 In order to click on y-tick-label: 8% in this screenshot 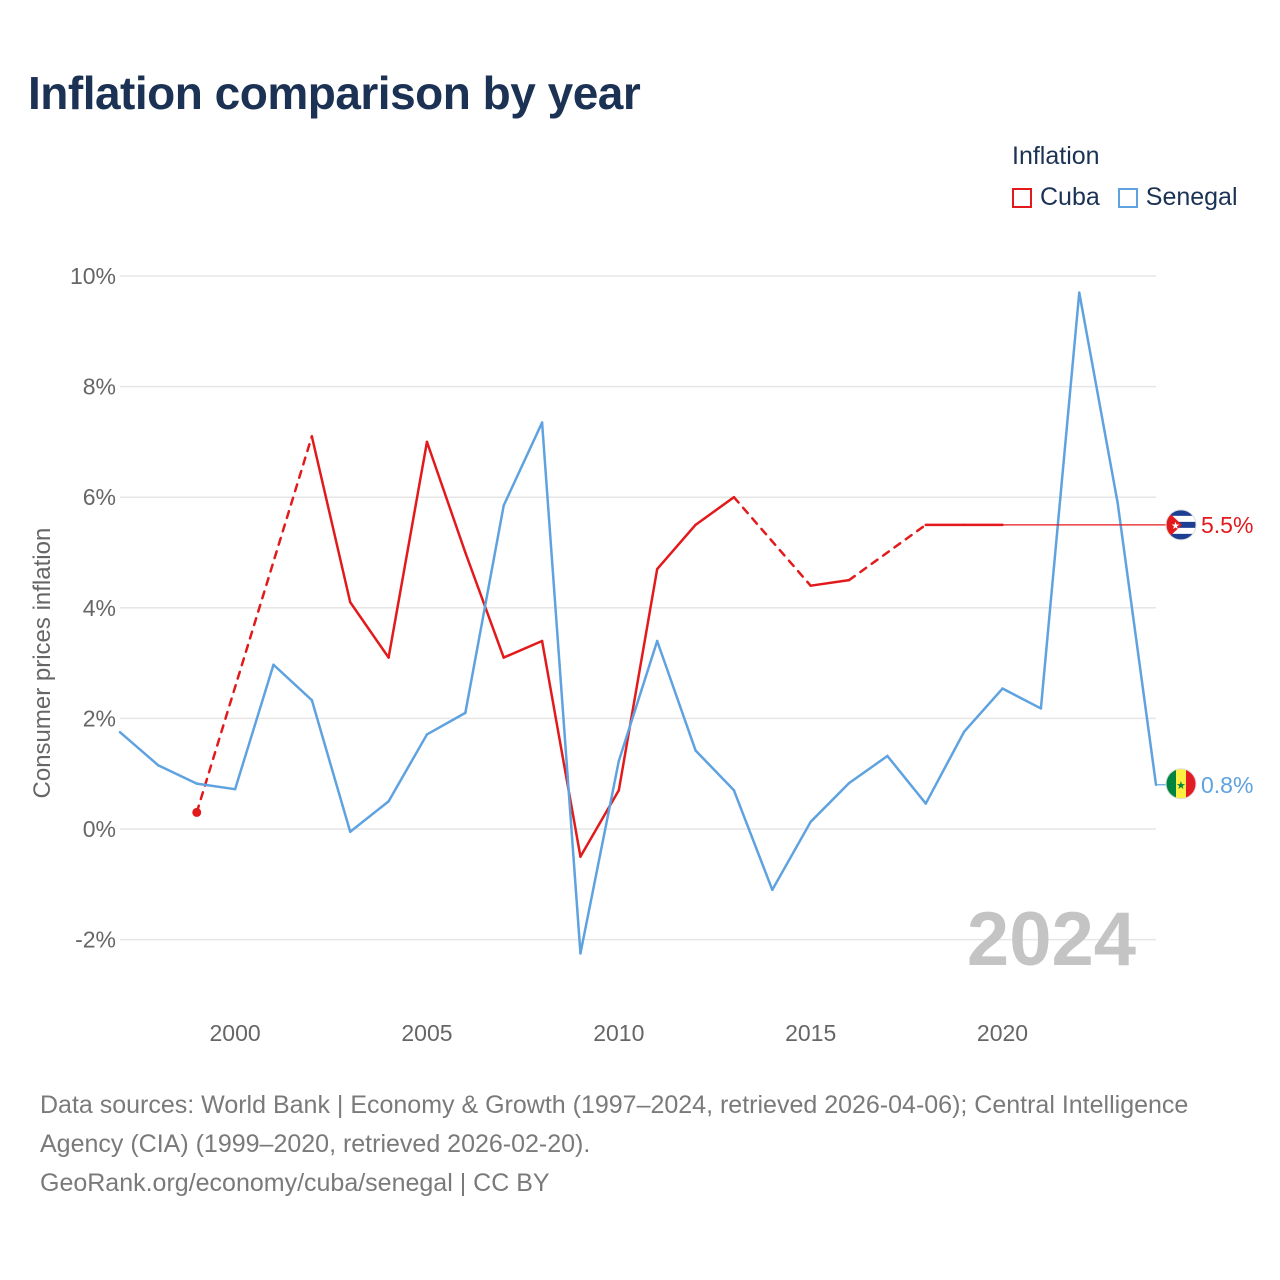, I will do `click(99, 387)`.